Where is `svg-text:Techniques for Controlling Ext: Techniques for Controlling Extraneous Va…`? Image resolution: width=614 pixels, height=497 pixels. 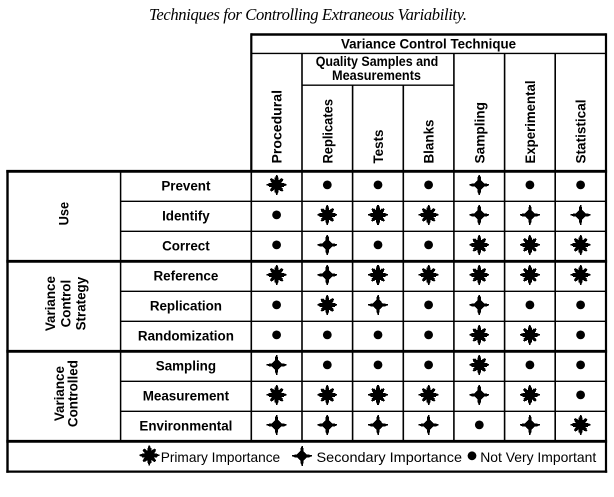
svg-text:Techniques for Controlling Ext: Techniques for Controlling Extraneous Va… is located at coordinates (308, 14).